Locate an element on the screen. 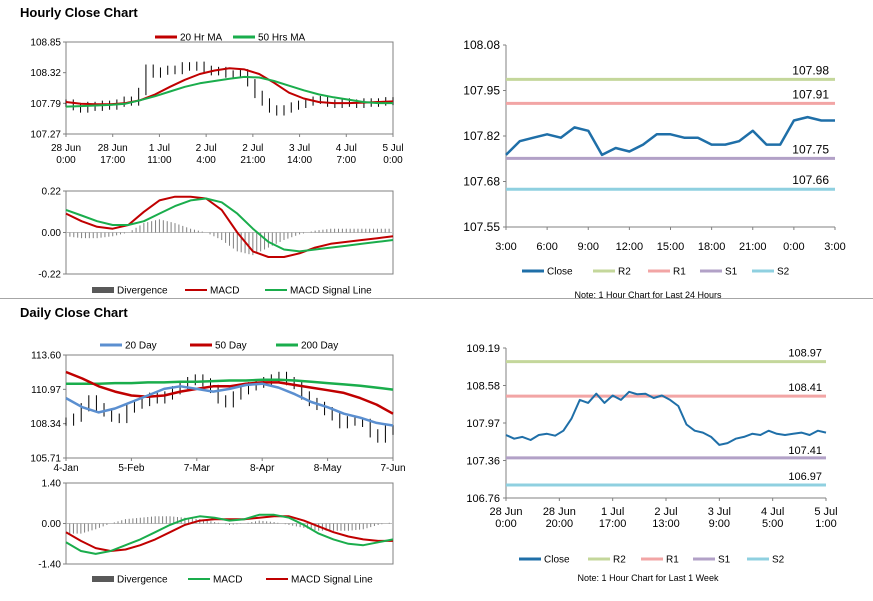  weekly-pivot-x-tick-label: 1 Jul is located at coordinates (612, 512).